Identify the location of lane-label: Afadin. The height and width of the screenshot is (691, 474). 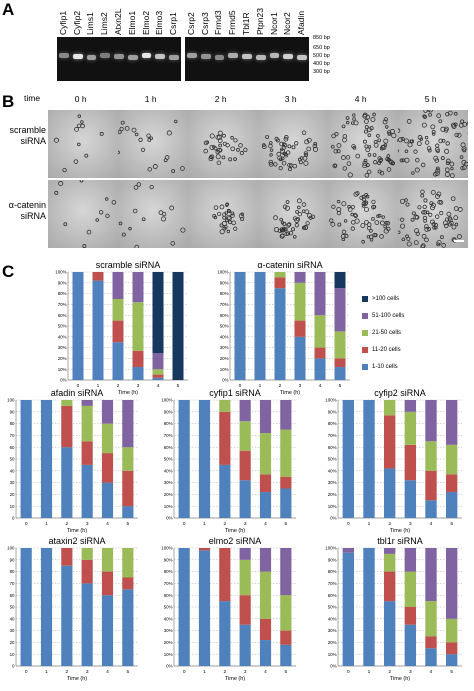
(301, 23).